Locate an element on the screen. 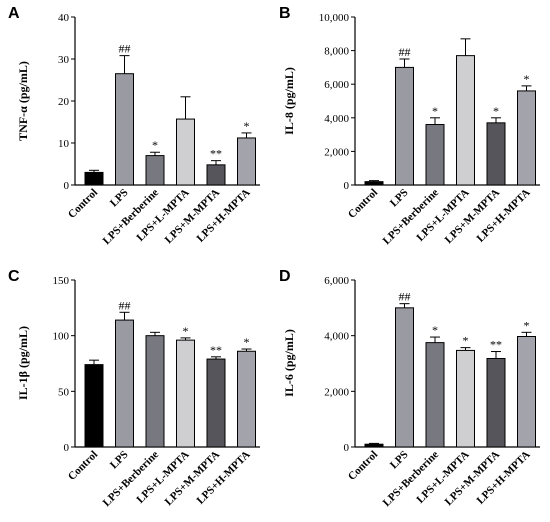 Image resolution: width=550 pixels, height=522 pixels. y-axis-label: IL-6 (pg/mL) is located at coordinates (289, 363).